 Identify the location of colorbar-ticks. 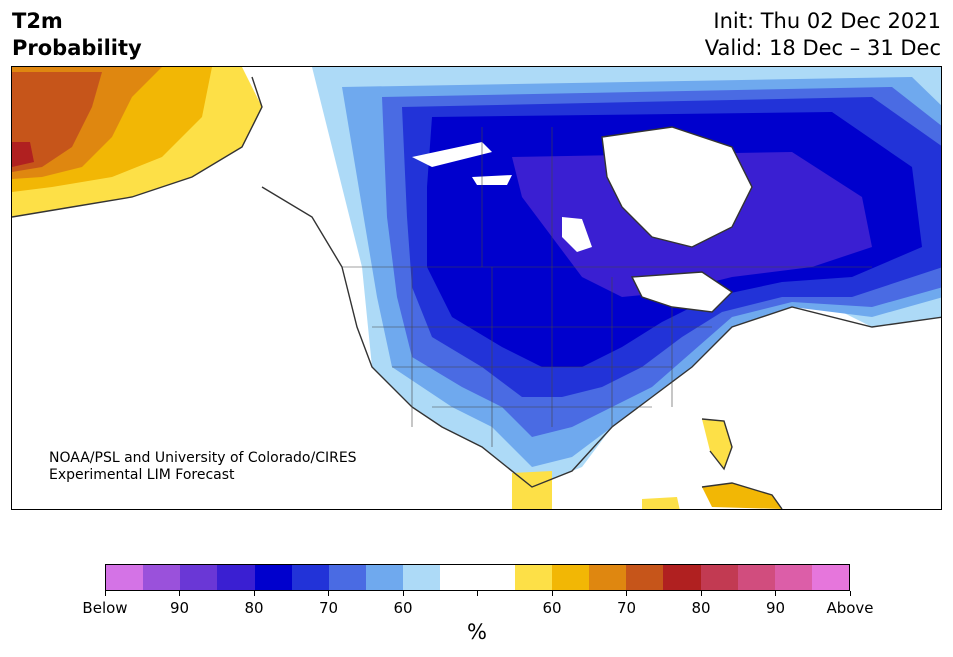
(477, 594).